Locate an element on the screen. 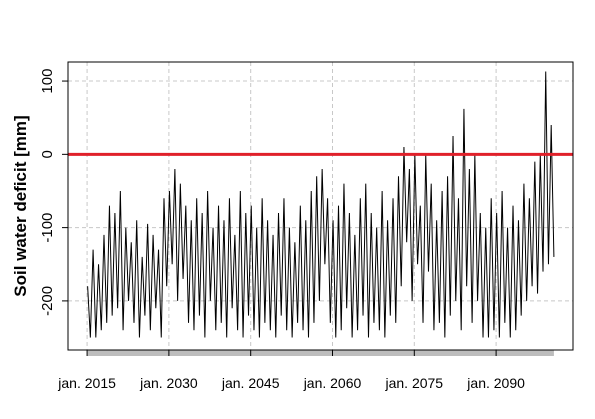 This screenshot has width=595, height=419. y-tick-label: -100 is located at coordinates (47, 228).